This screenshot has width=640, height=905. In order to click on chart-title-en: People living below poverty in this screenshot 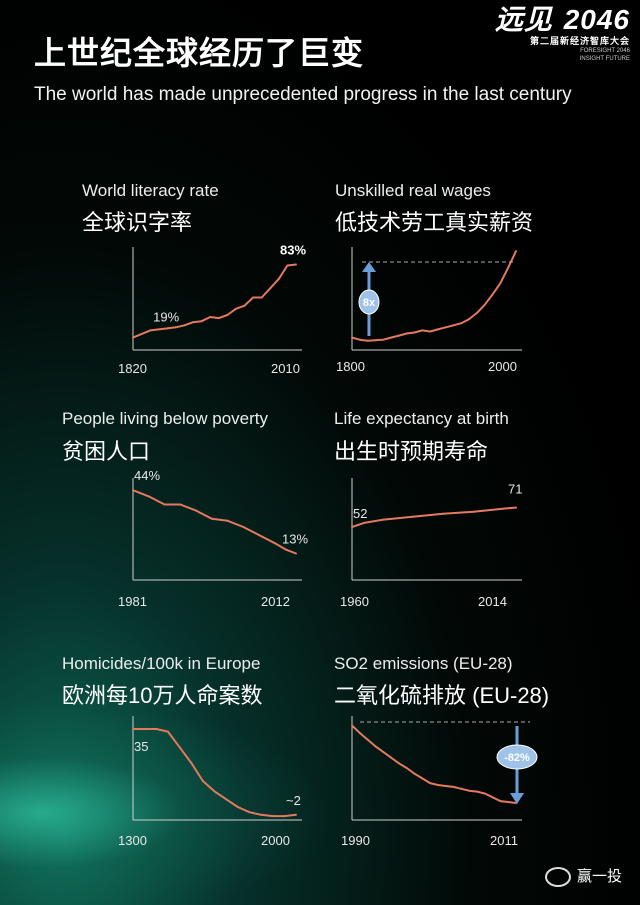, I will do `click(165, 418)`.